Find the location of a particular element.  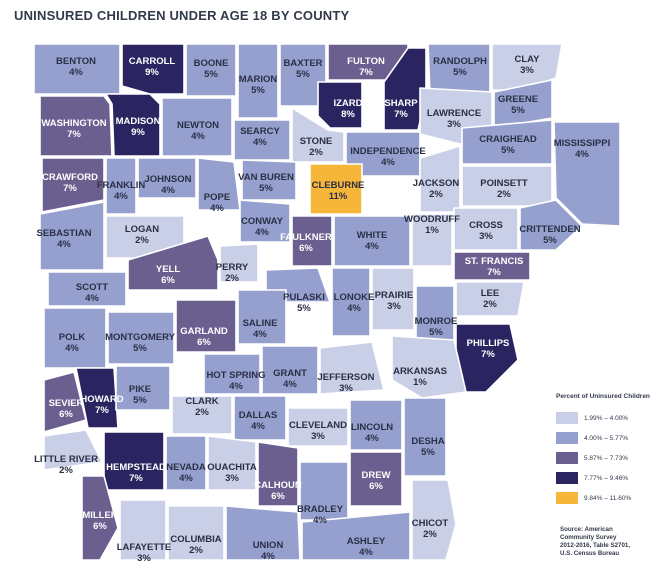

county-name-label: MADISON is located at coordinates (138, 121).